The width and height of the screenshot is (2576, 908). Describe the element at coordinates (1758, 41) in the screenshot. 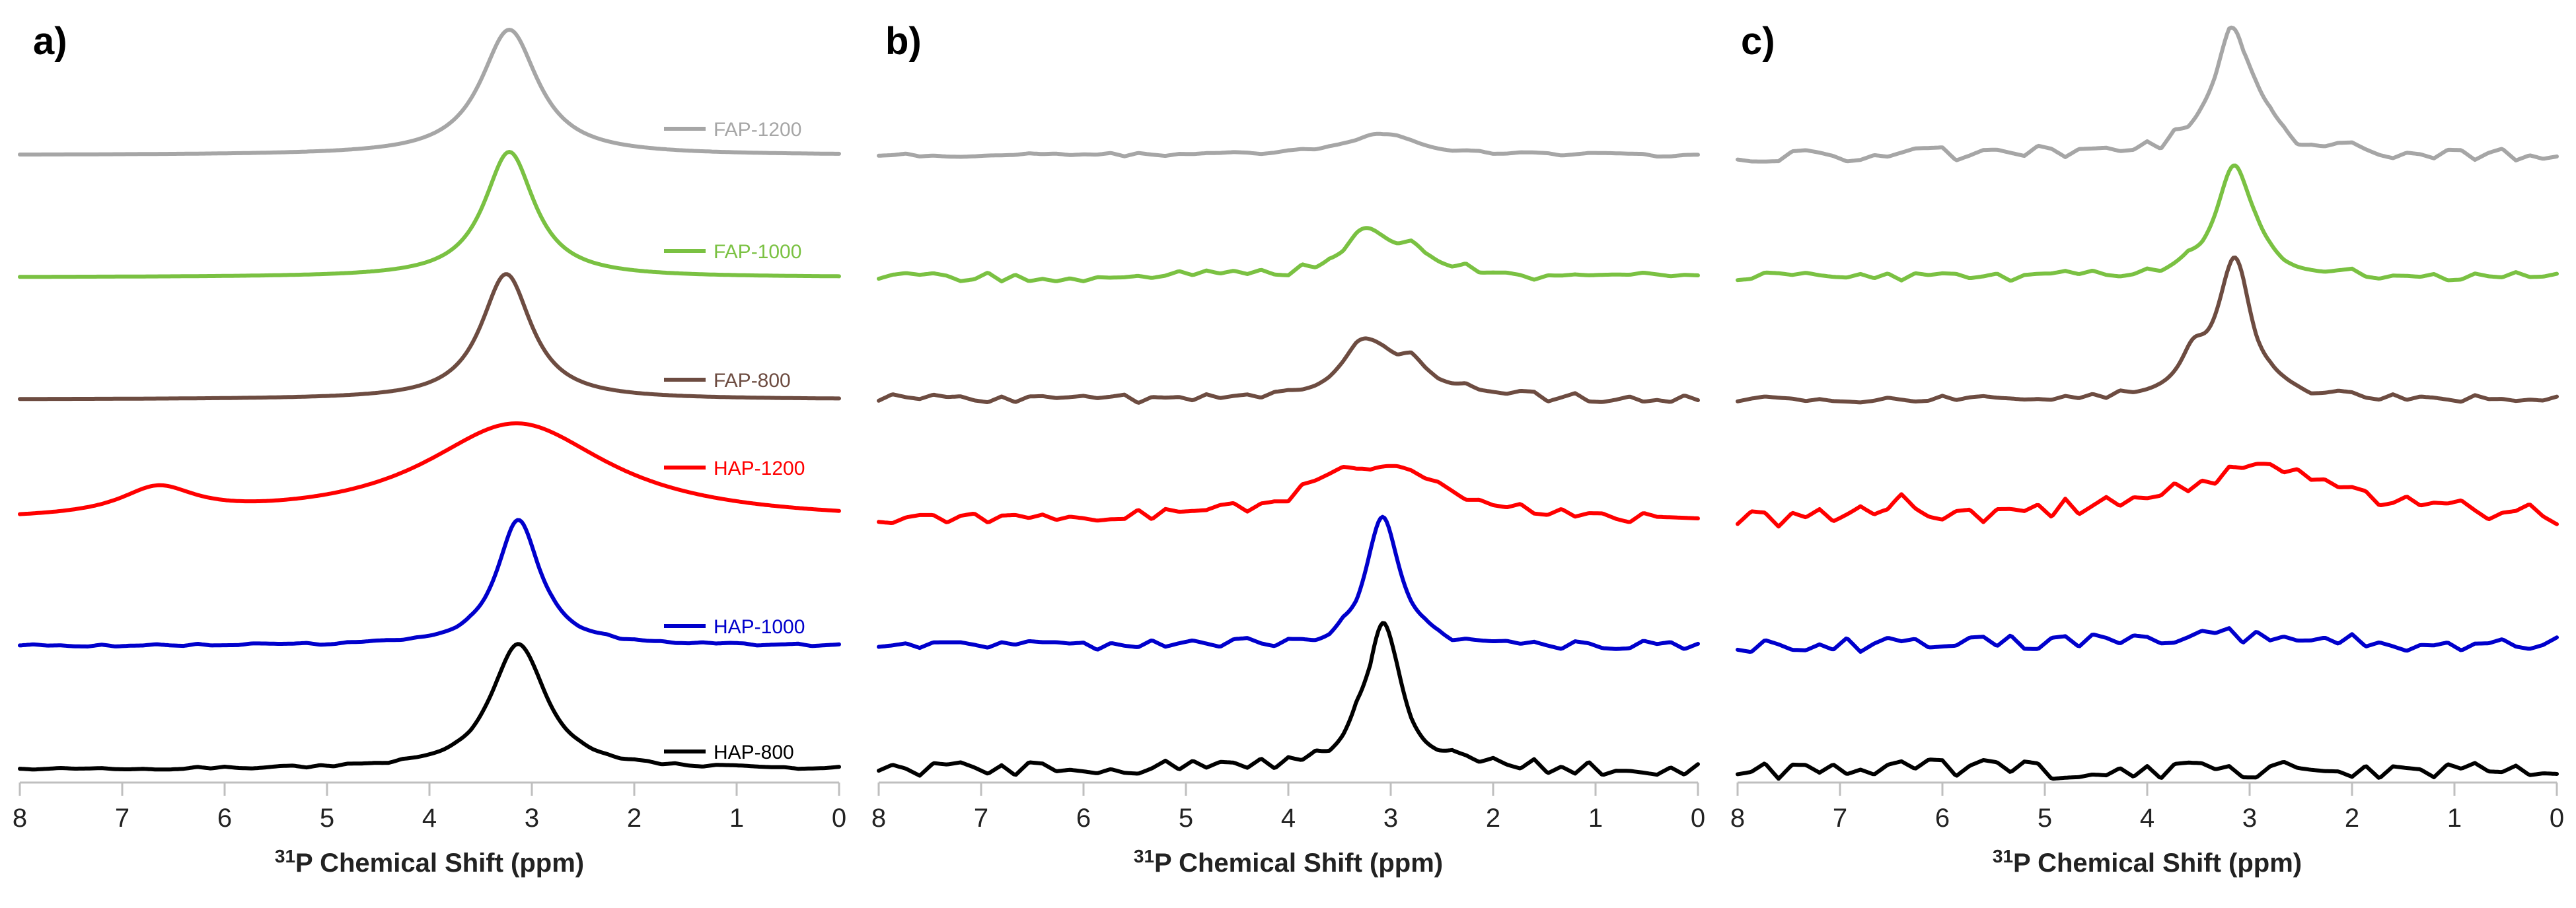

I see `panel-c-letter: c)` at that location.